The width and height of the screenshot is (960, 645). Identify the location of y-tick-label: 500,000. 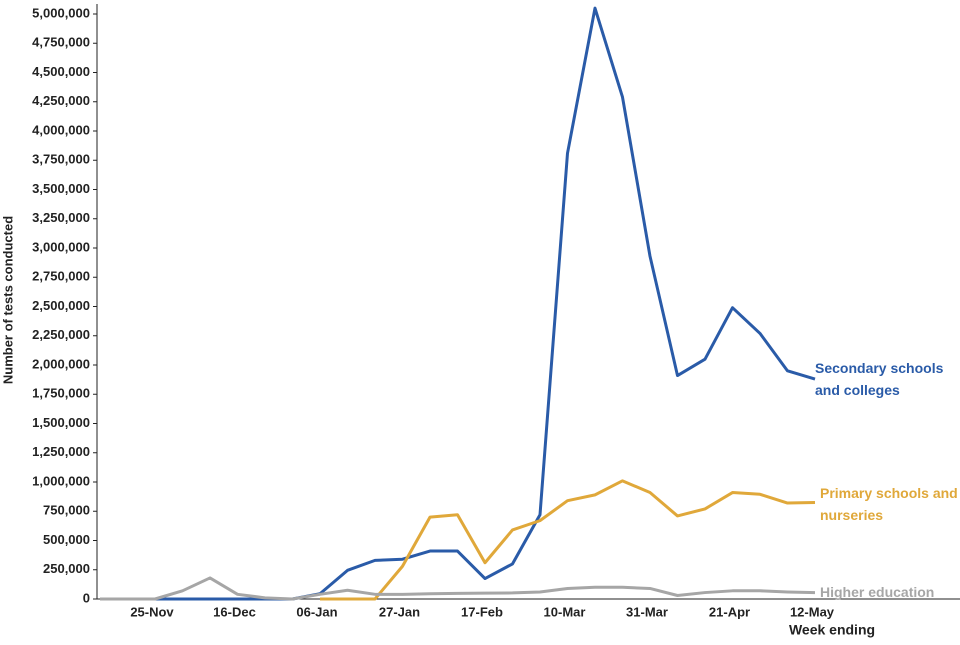
(66, 539).